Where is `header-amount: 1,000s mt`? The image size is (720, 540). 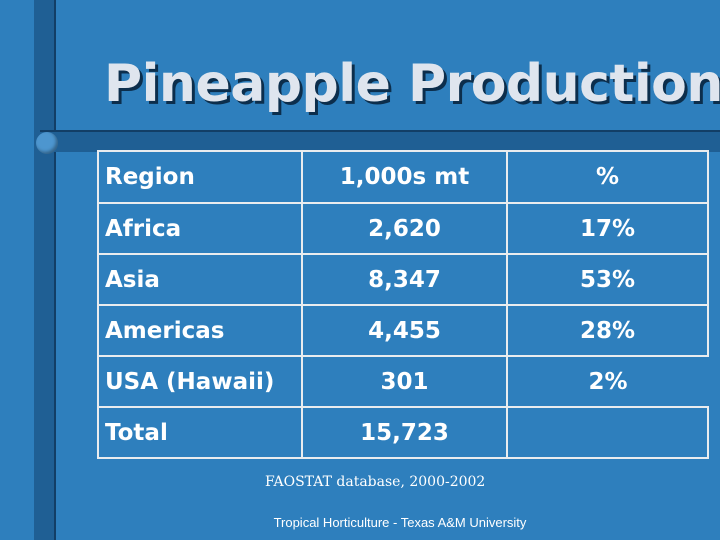 header-amount: 1,000s mt is located at coordinates (405, 177).